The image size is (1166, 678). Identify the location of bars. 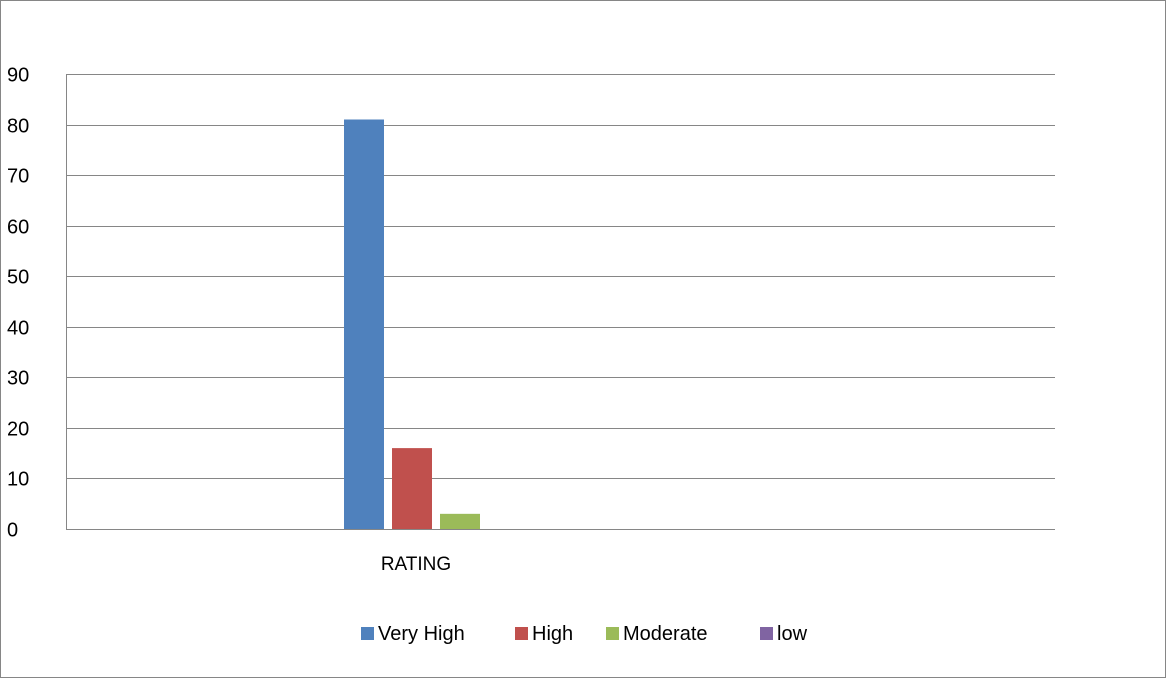
(412, 324).